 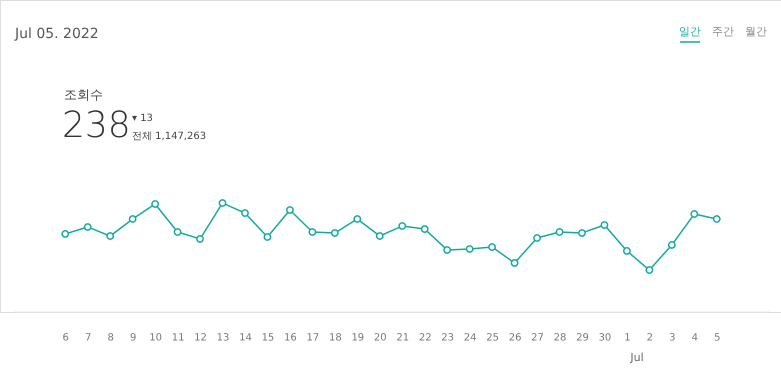 What do you see at coordinates (425, 338) in the screenshot?
I see `x-tick-label: 22` at bounding box center [425, 338].